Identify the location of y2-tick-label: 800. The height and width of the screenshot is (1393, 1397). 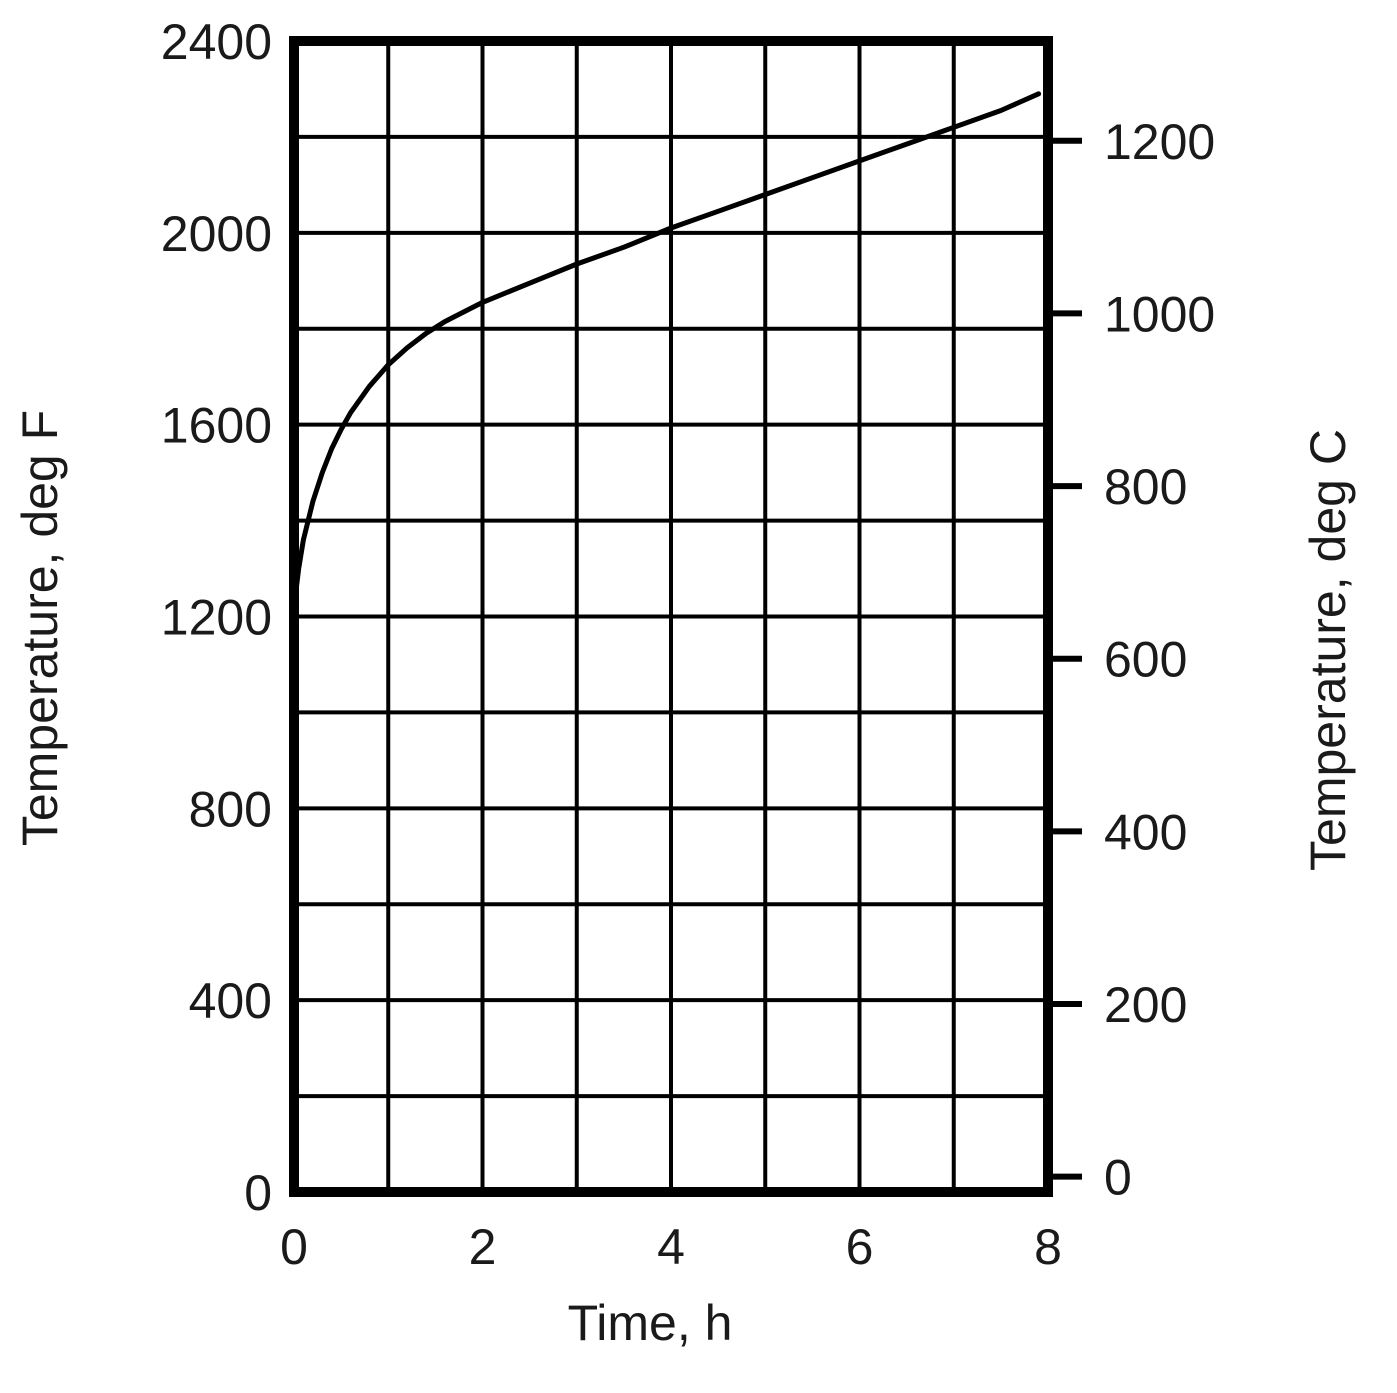
(1145, 487).